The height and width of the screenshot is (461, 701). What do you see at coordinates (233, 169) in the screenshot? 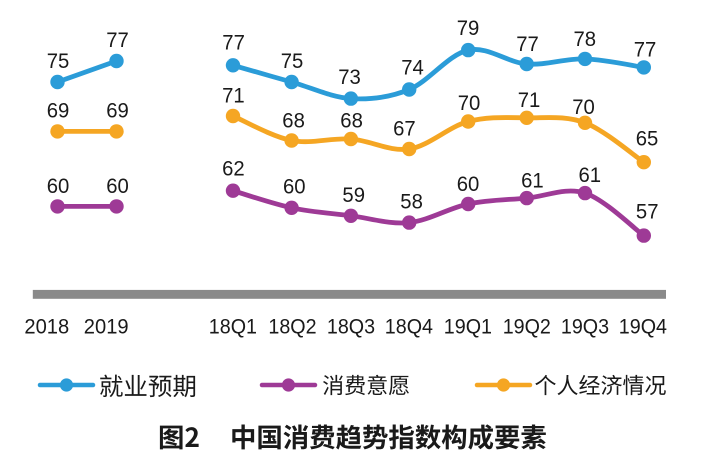
I see `svg-text: 62` at bounding box center [233, 169].